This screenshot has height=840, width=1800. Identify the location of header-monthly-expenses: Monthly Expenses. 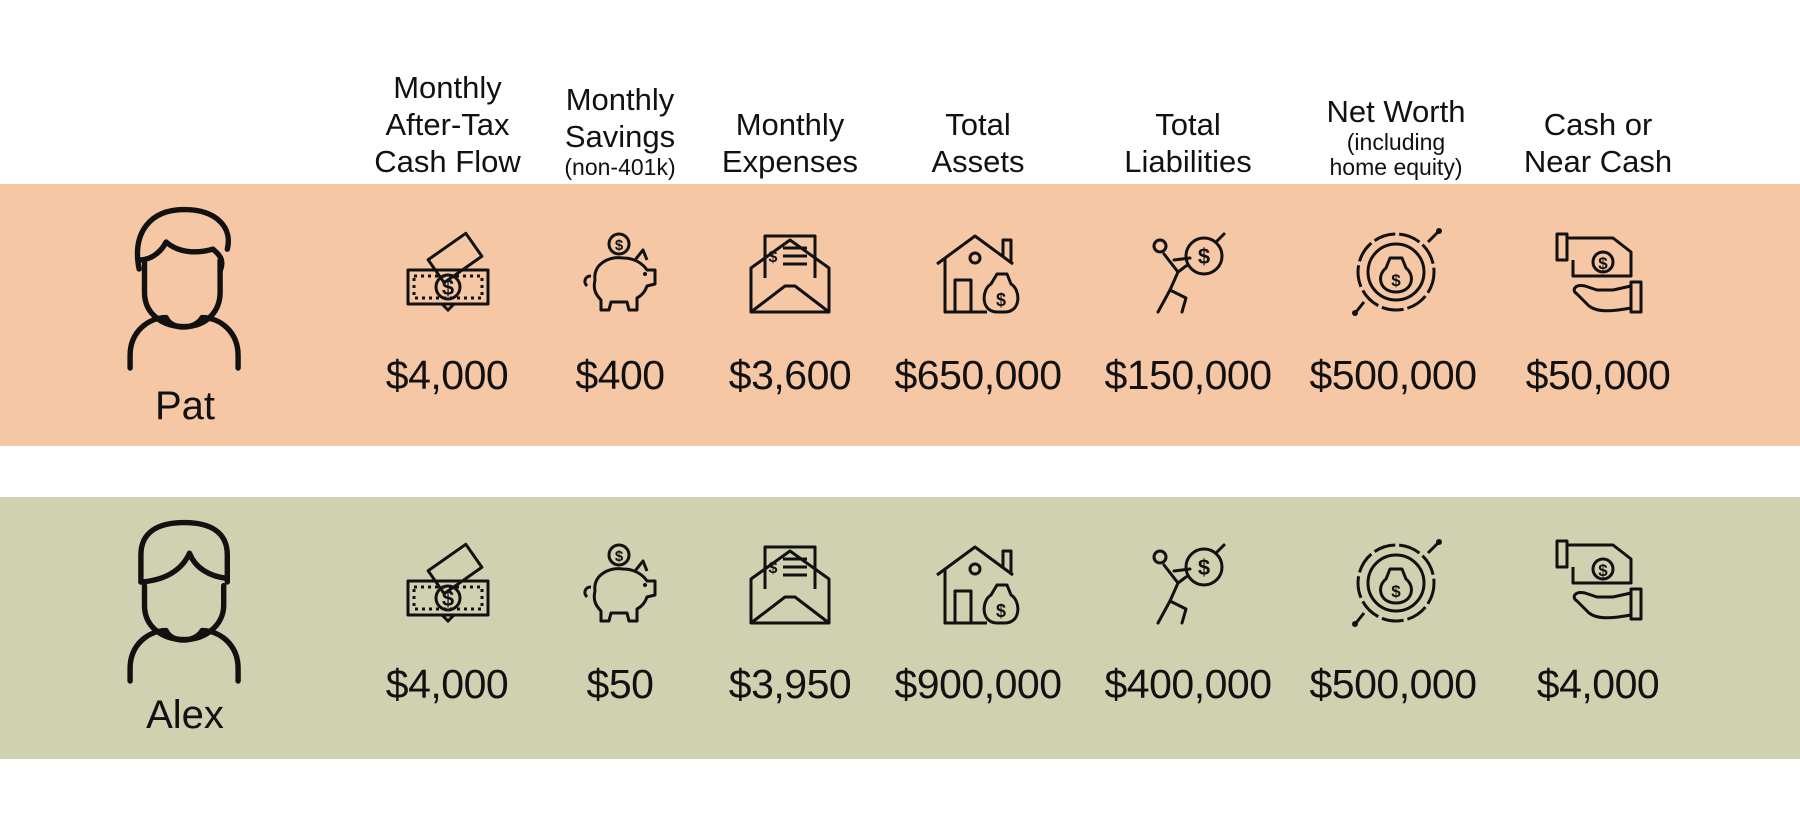
(790, 115).